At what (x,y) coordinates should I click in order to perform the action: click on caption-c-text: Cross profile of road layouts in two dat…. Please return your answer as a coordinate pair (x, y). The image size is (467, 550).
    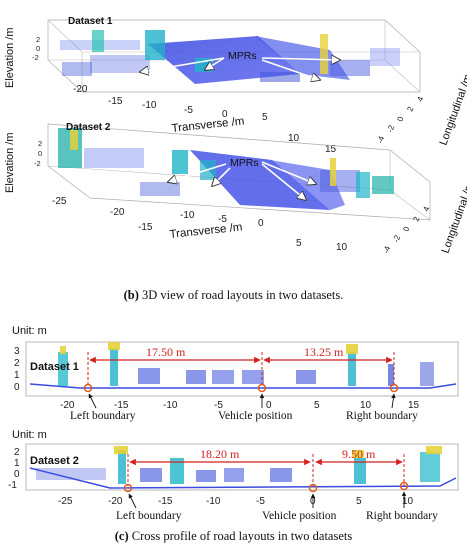
    Looking at the image, I should click on (242, 536).